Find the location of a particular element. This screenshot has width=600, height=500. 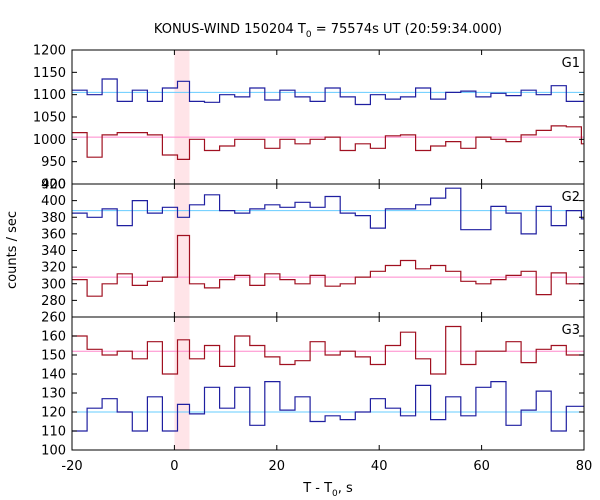

x-tick-label: 0 is located at coordinates (174, 466).